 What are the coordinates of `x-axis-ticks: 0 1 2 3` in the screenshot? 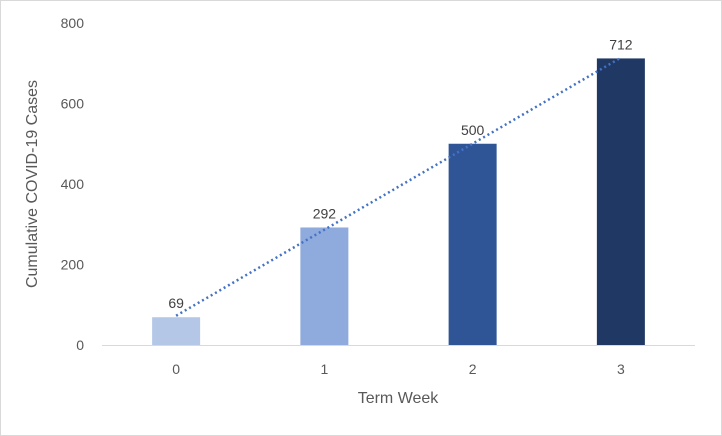 It's located at (398, 369).